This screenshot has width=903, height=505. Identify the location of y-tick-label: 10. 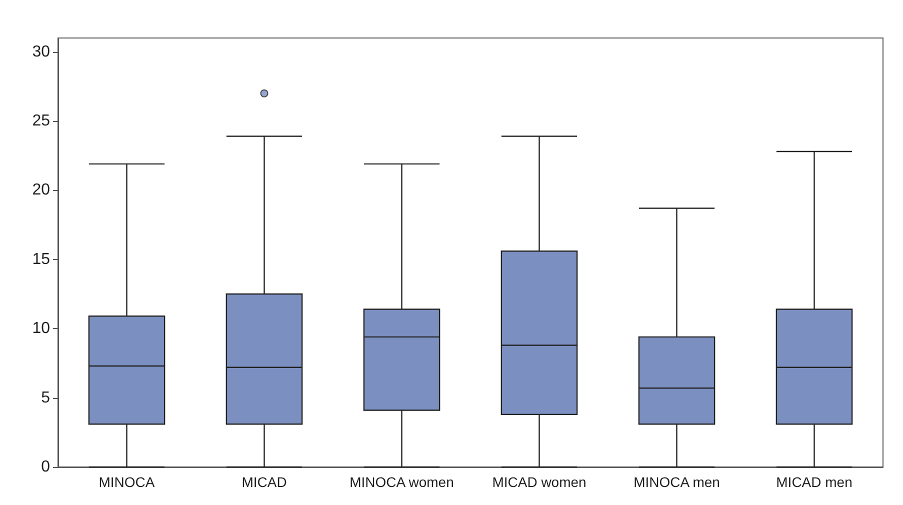
(41, 329).